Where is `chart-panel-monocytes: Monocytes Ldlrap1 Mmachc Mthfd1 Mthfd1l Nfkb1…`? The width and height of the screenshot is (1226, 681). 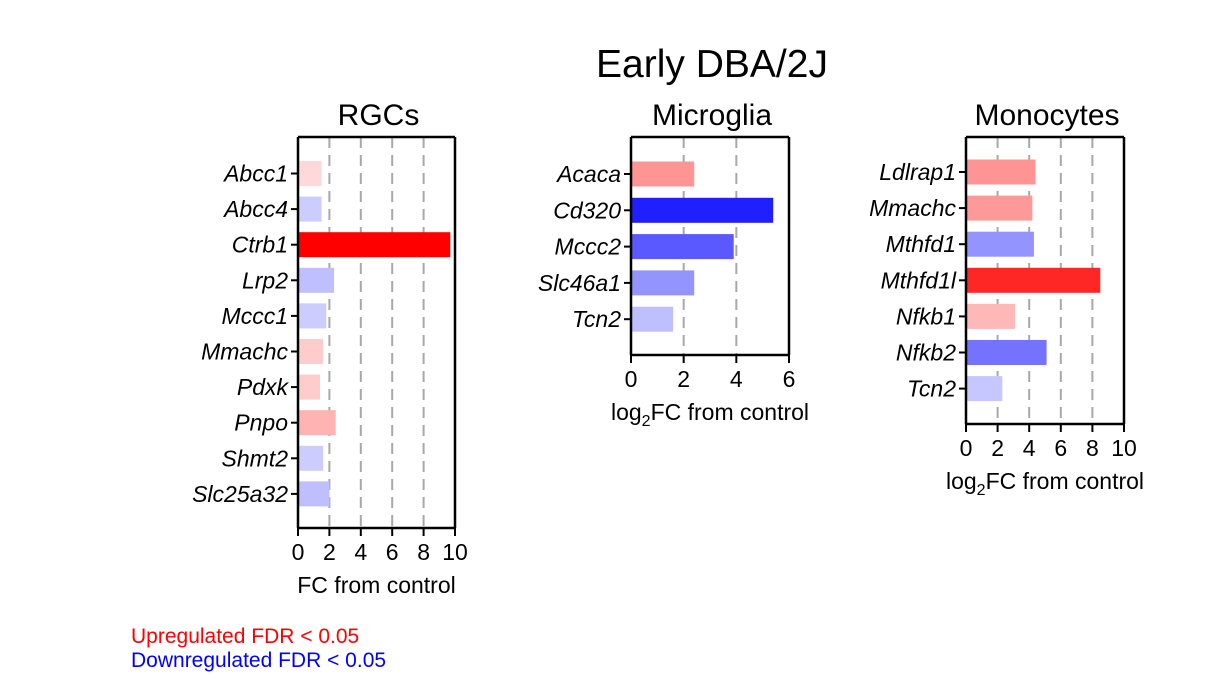
chart-panel-monocytes: Monocytes Ldlrap1 Mmachc Mthfd1 Mthfd1l Nfkb1… is located at coordinates (1006, 299).